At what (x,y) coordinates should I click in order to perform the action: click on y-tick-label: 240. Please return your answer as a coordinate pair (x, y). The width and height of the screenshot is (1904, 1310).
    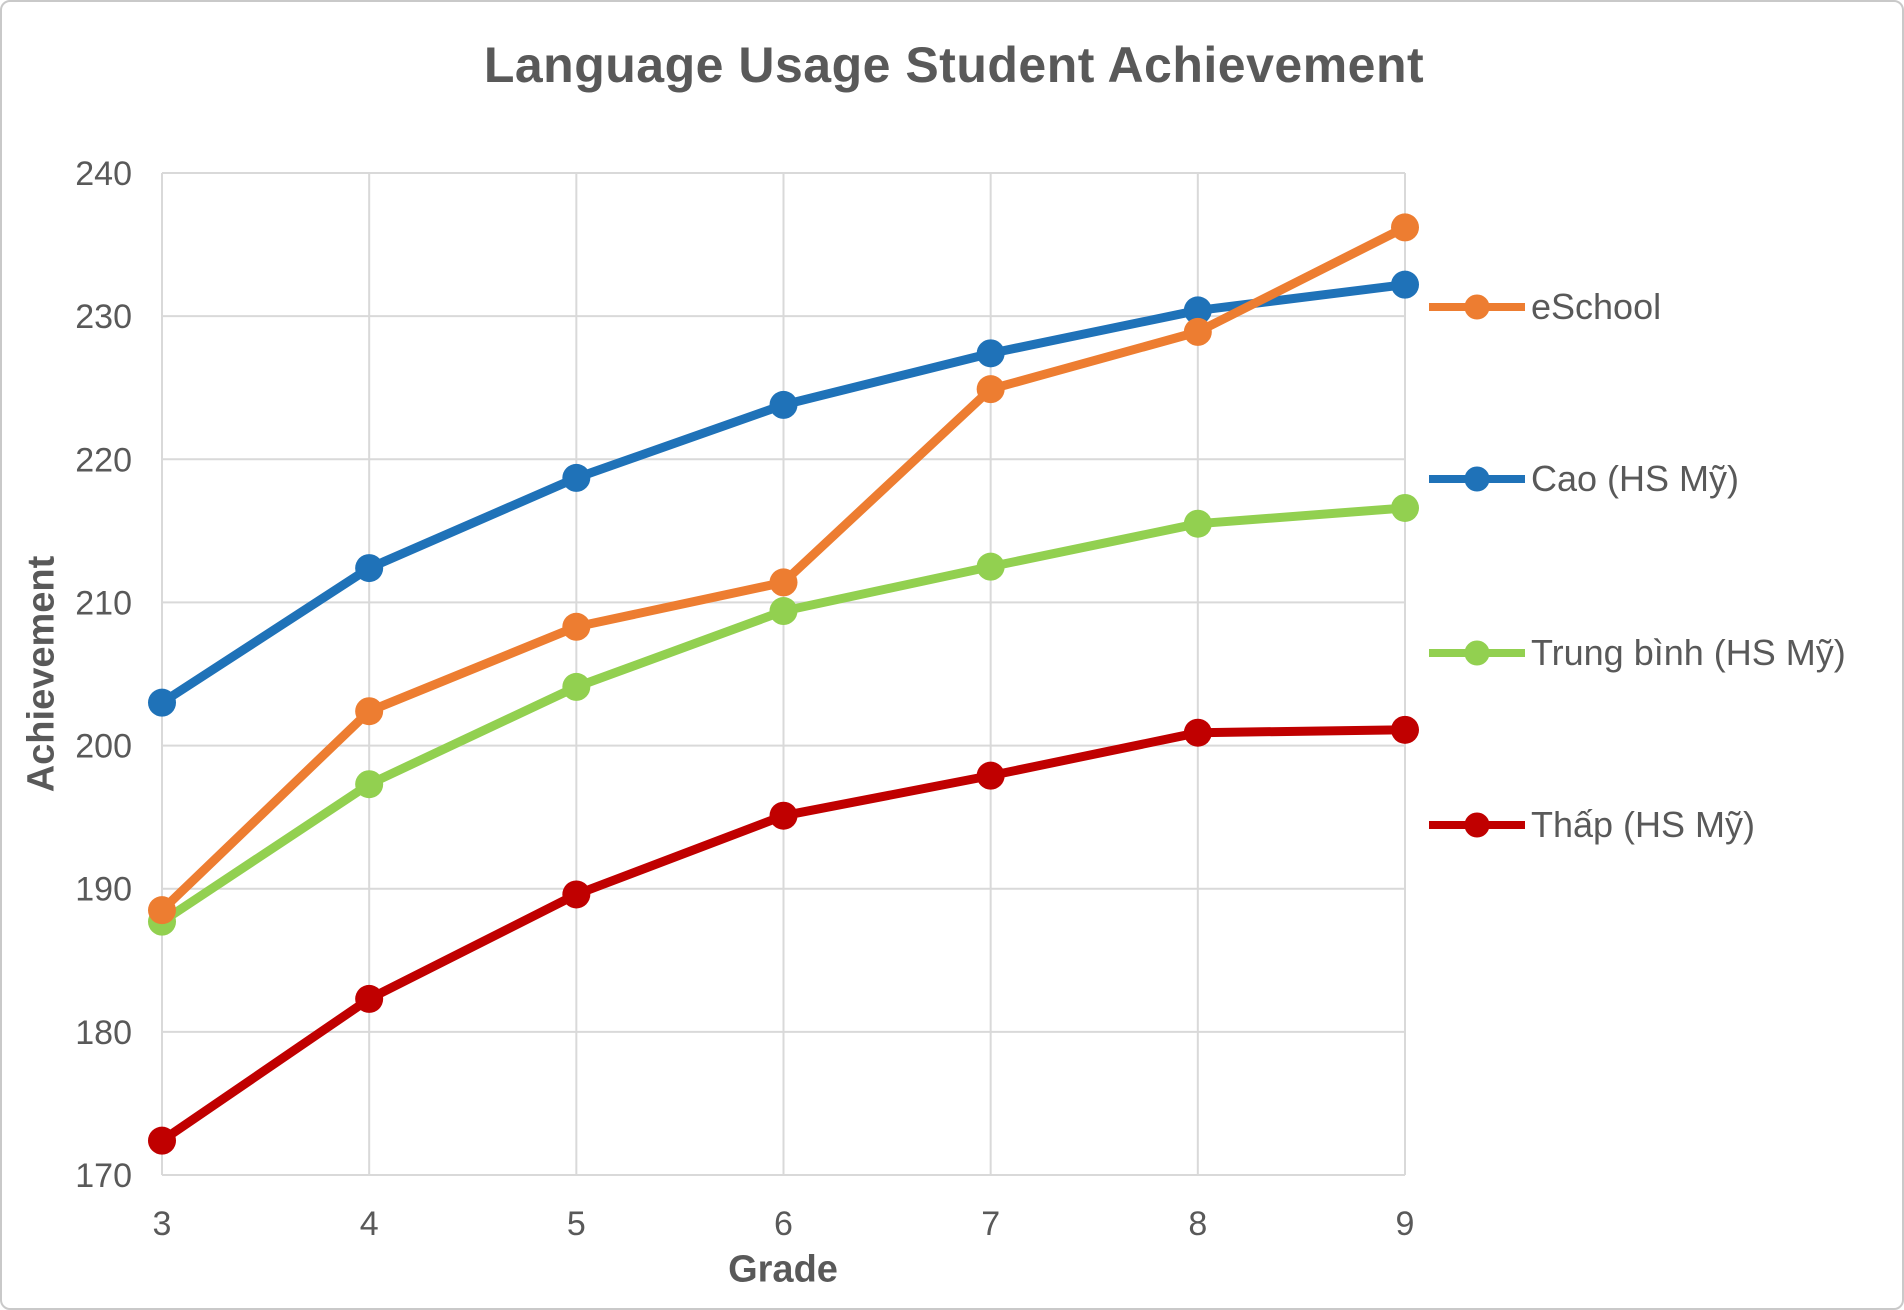
    Looking at the image, I should click on (103, 174).